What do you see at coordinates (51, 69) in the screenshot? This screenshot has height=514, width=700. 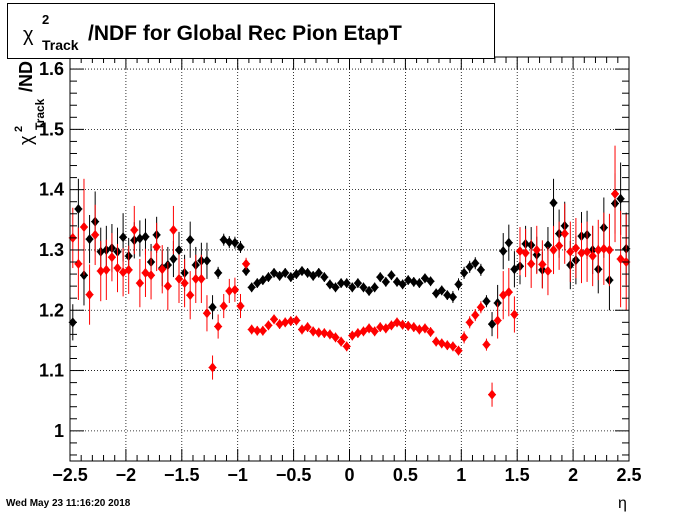 I see `y-tick-label: 1.6` at bounding box center [51, 69].